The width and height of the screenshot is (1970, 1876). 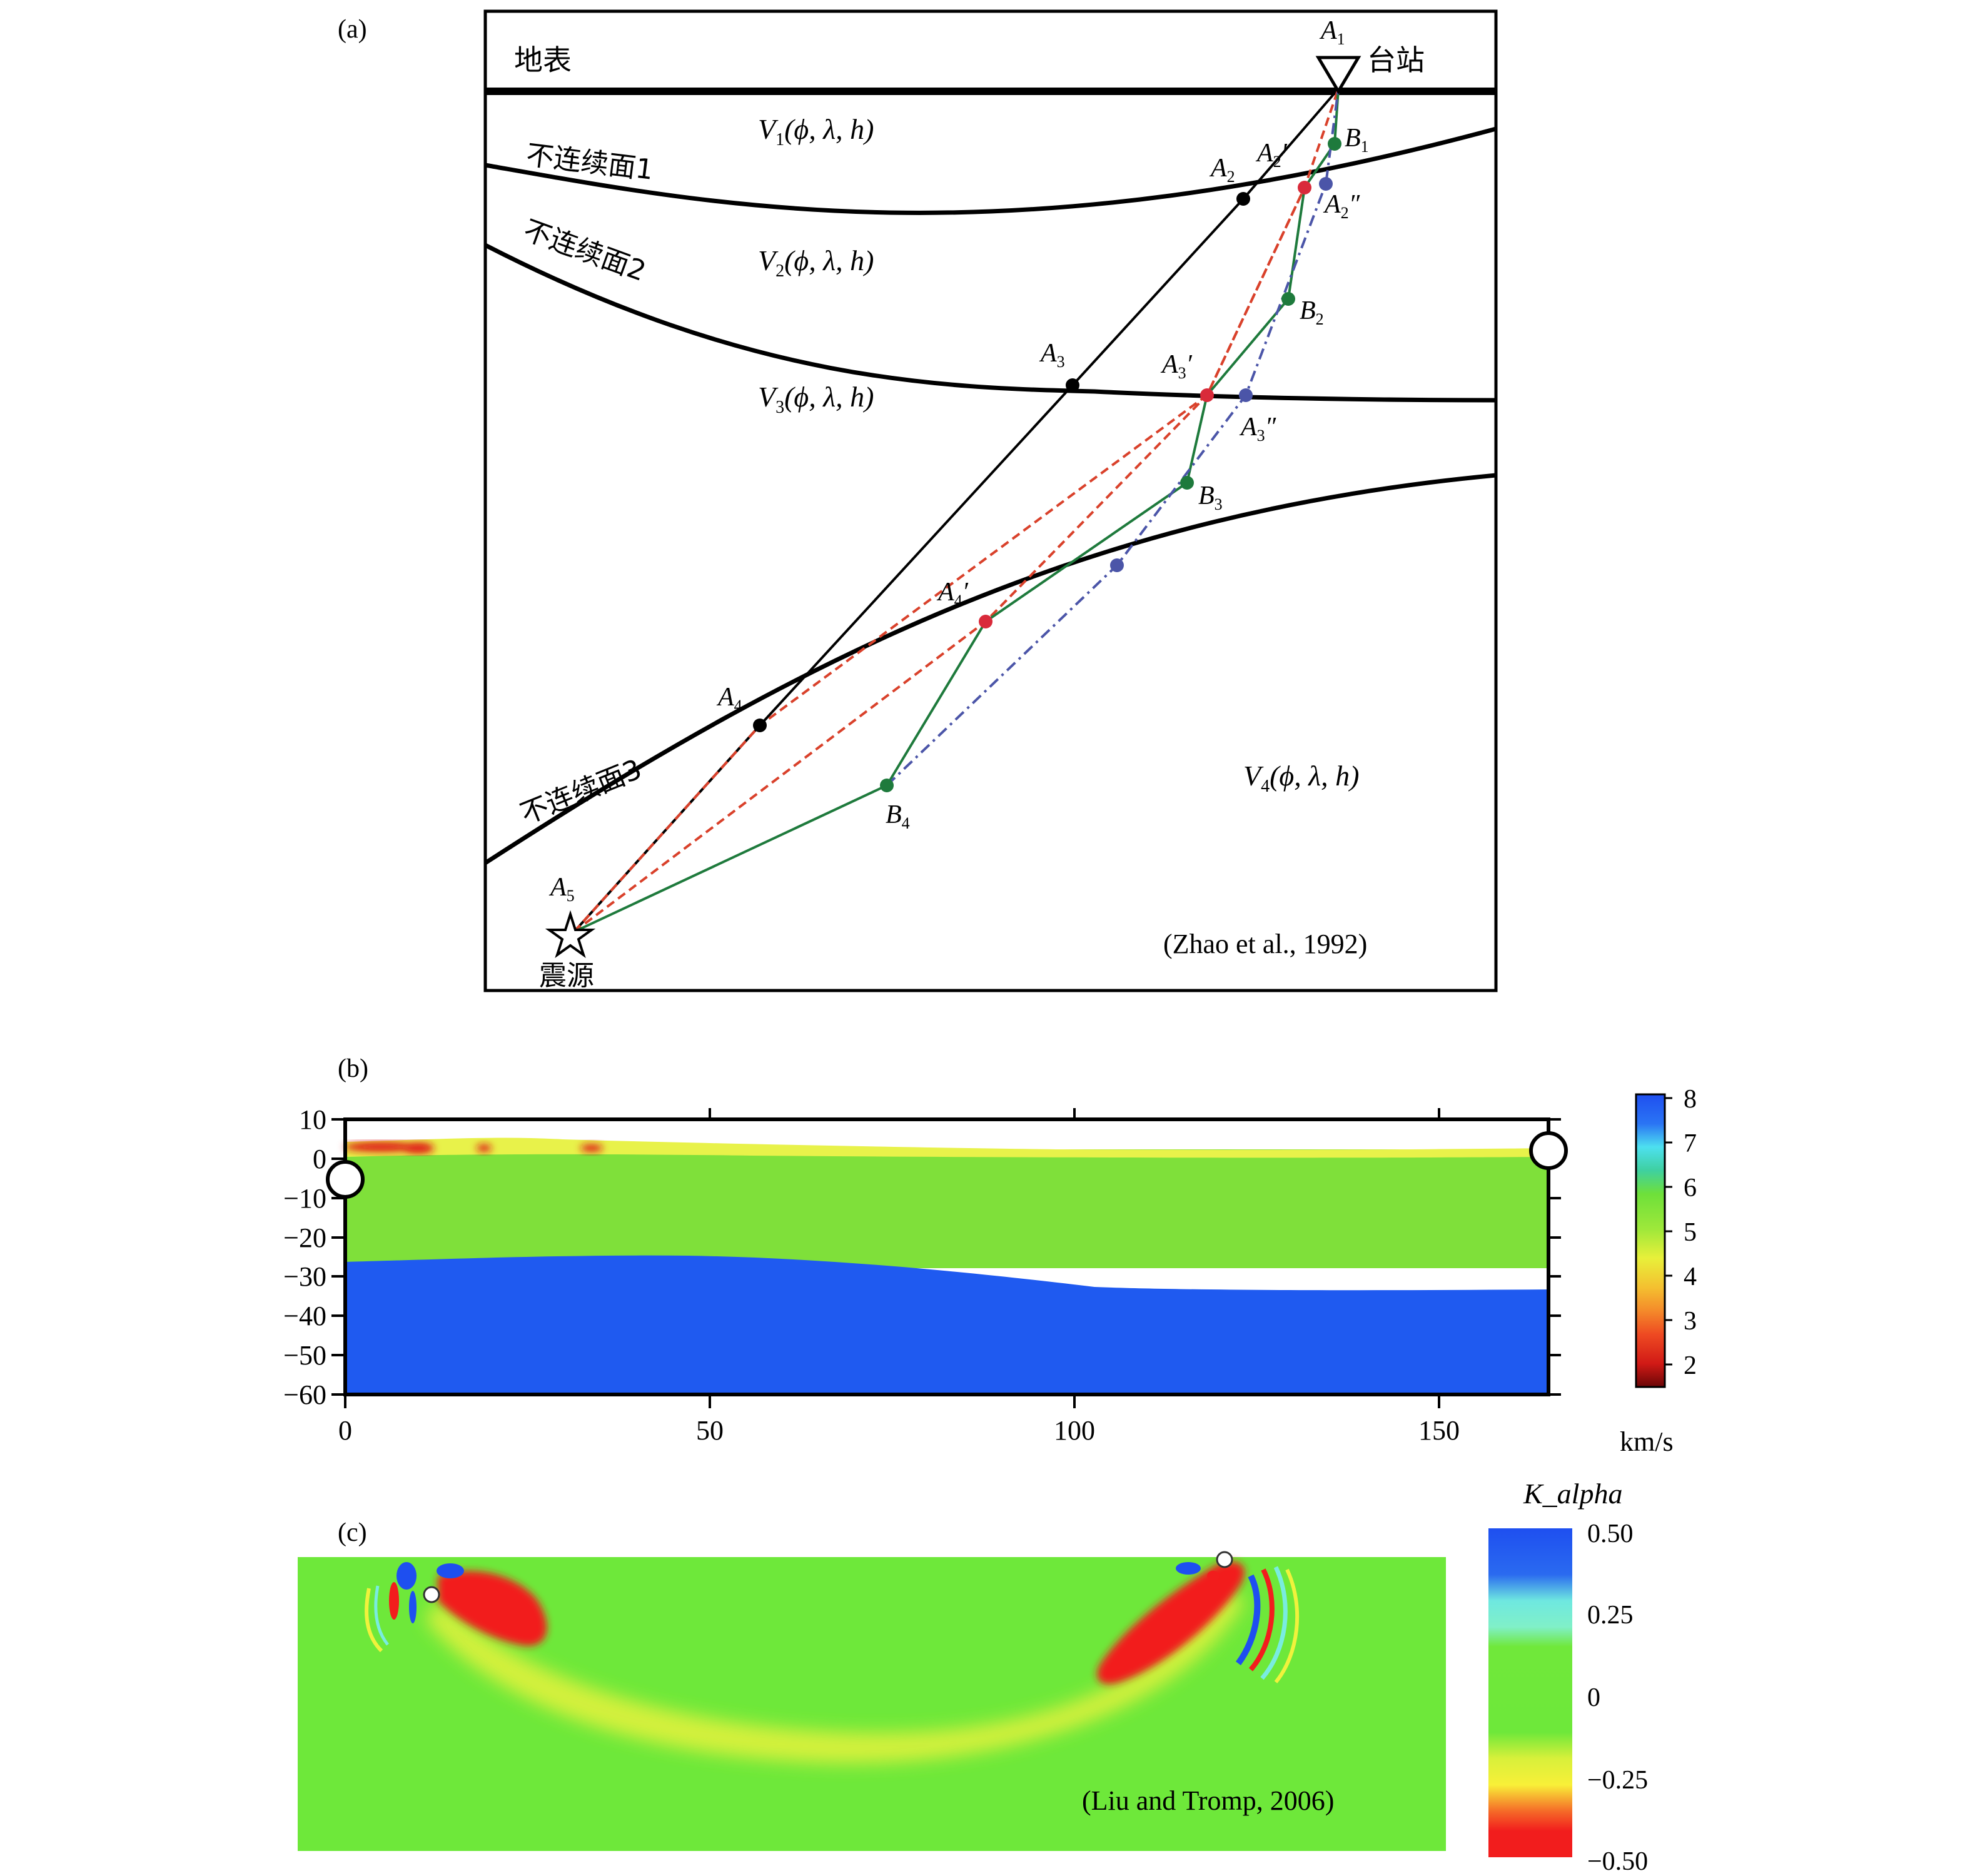 What do you see at coordinates (1176, 366) in the screenshot?
I see `label-a3-prime: A3′` at bounding box center [1176, 366].